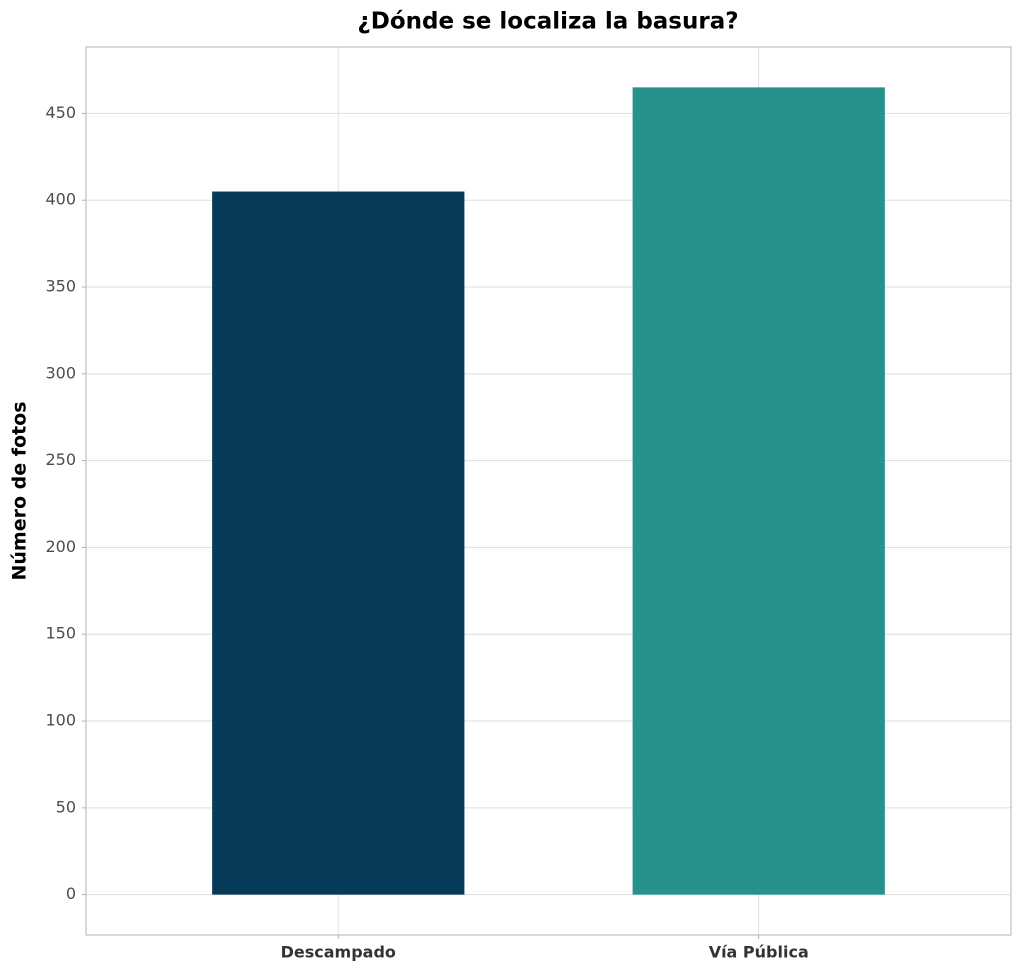 The height and width of the screenshot is (974, 1024). I want to click on chart-title: ¿Dónde se localiza la basura?, so click(547, 22).